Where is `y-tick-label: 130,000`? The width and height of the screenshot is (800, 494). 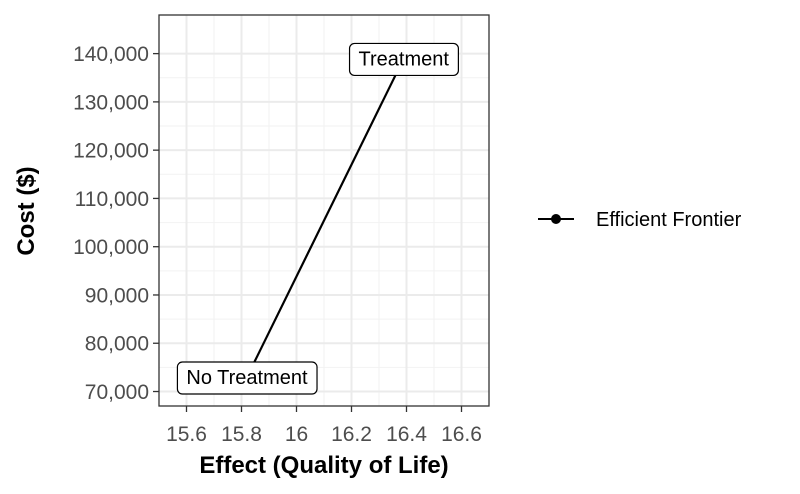
y-tick-label: 130,000 is located at coordinates (111, 102).